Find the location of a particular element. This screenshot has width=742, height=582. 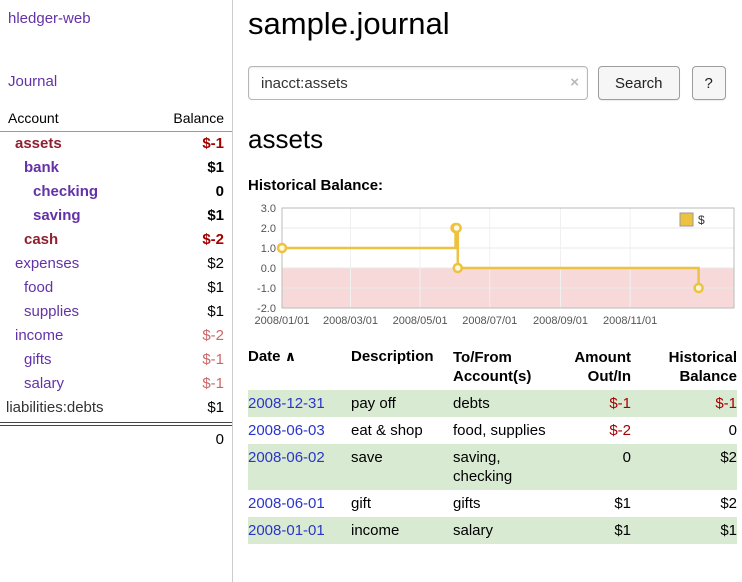

app-title-link: hledger-web is located at coordinates (49, 18).